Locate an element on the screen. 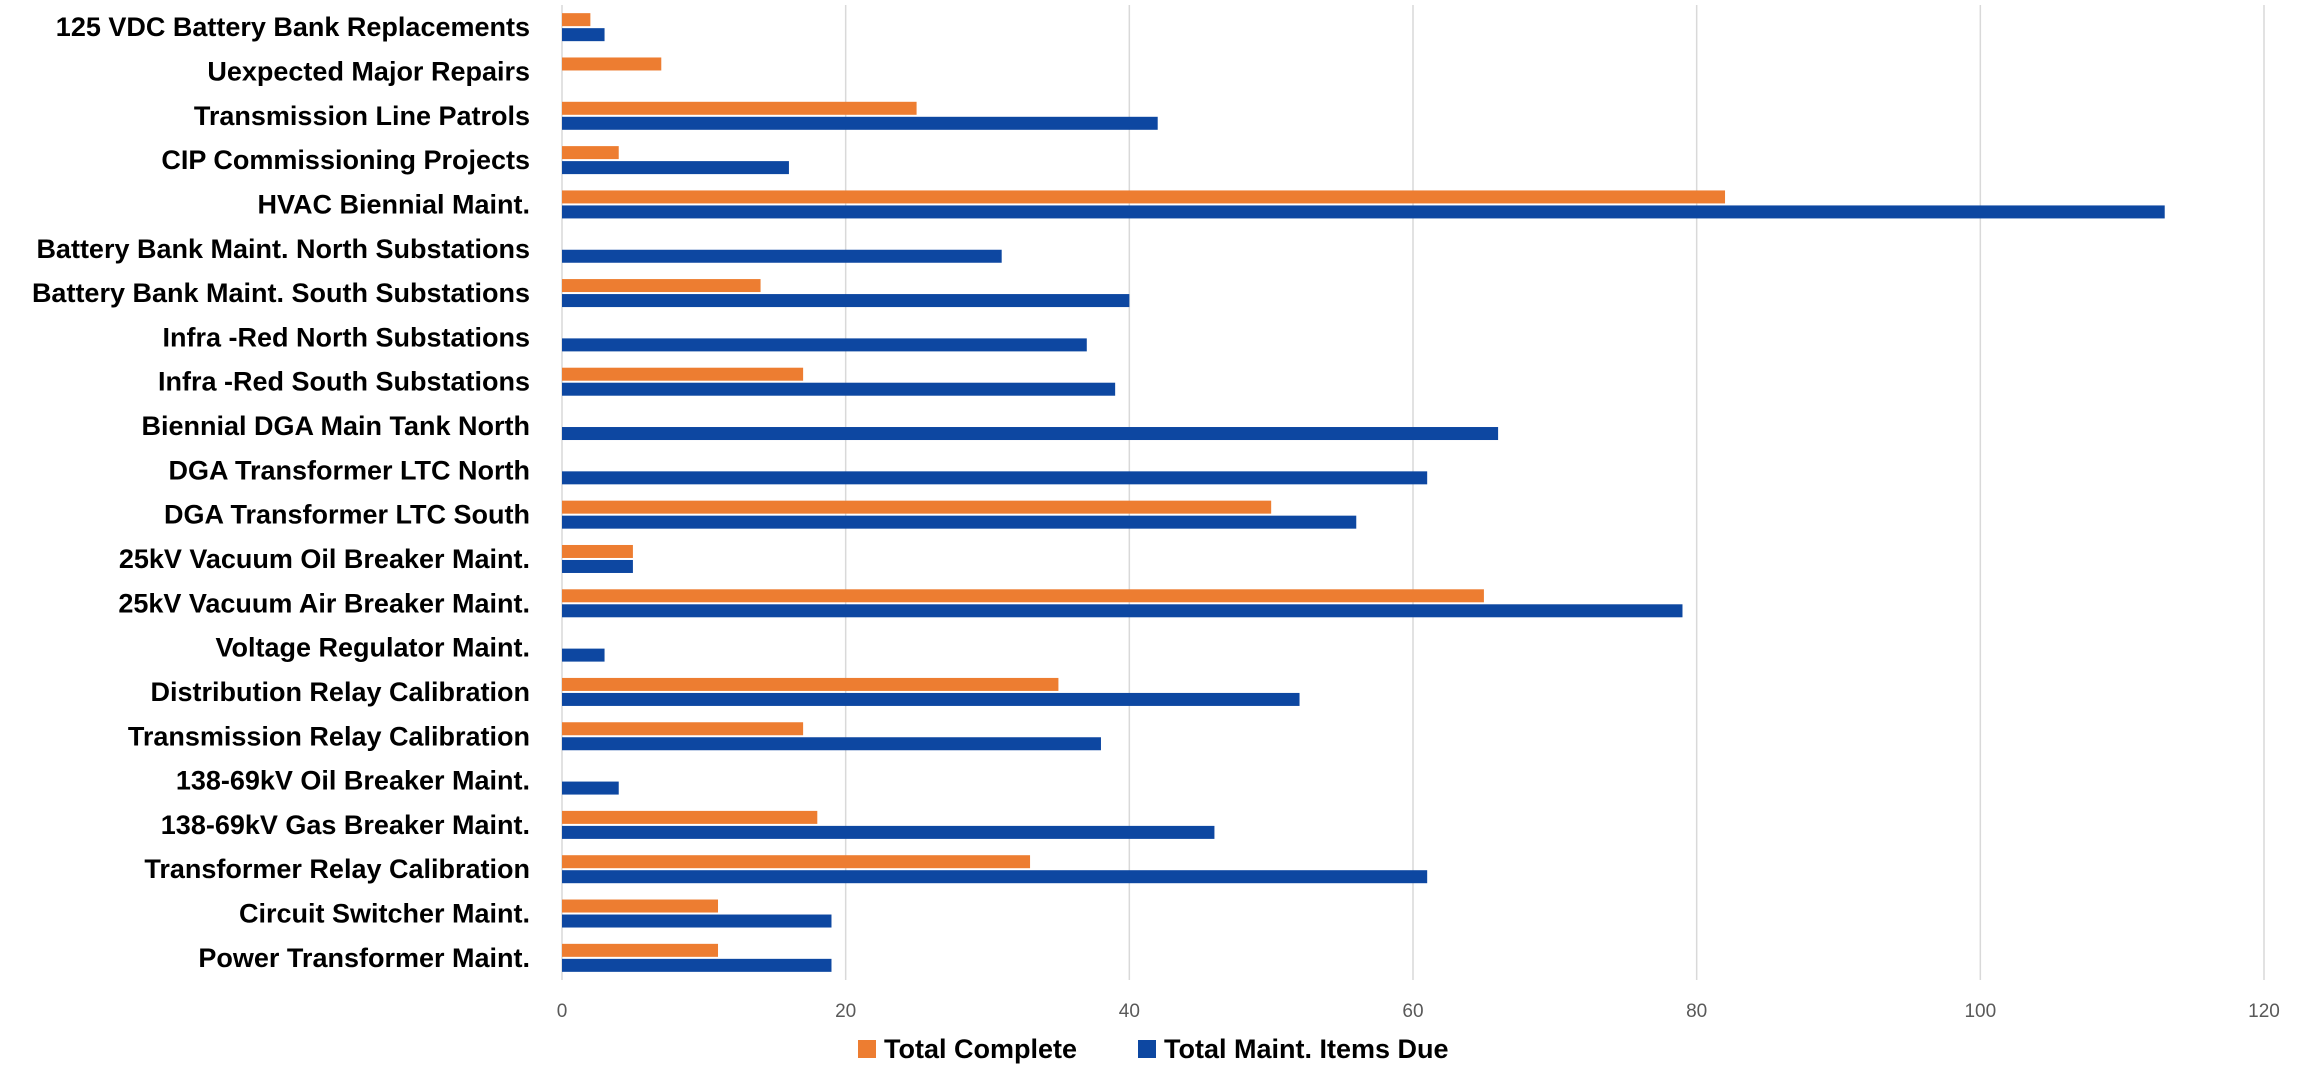 The height and width of the screenshot is (1071, 2310). category-label: Transmission Relay Calibration is located at coordinates (329, 736).